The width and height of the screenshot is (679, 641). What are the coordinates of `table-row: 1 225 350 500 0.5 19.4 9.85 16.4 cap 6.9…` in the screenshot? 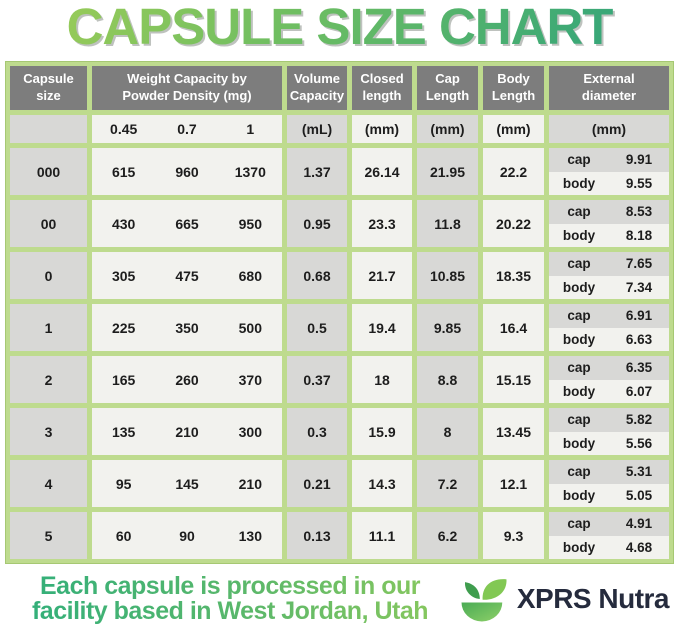 It's located at (339, 327).